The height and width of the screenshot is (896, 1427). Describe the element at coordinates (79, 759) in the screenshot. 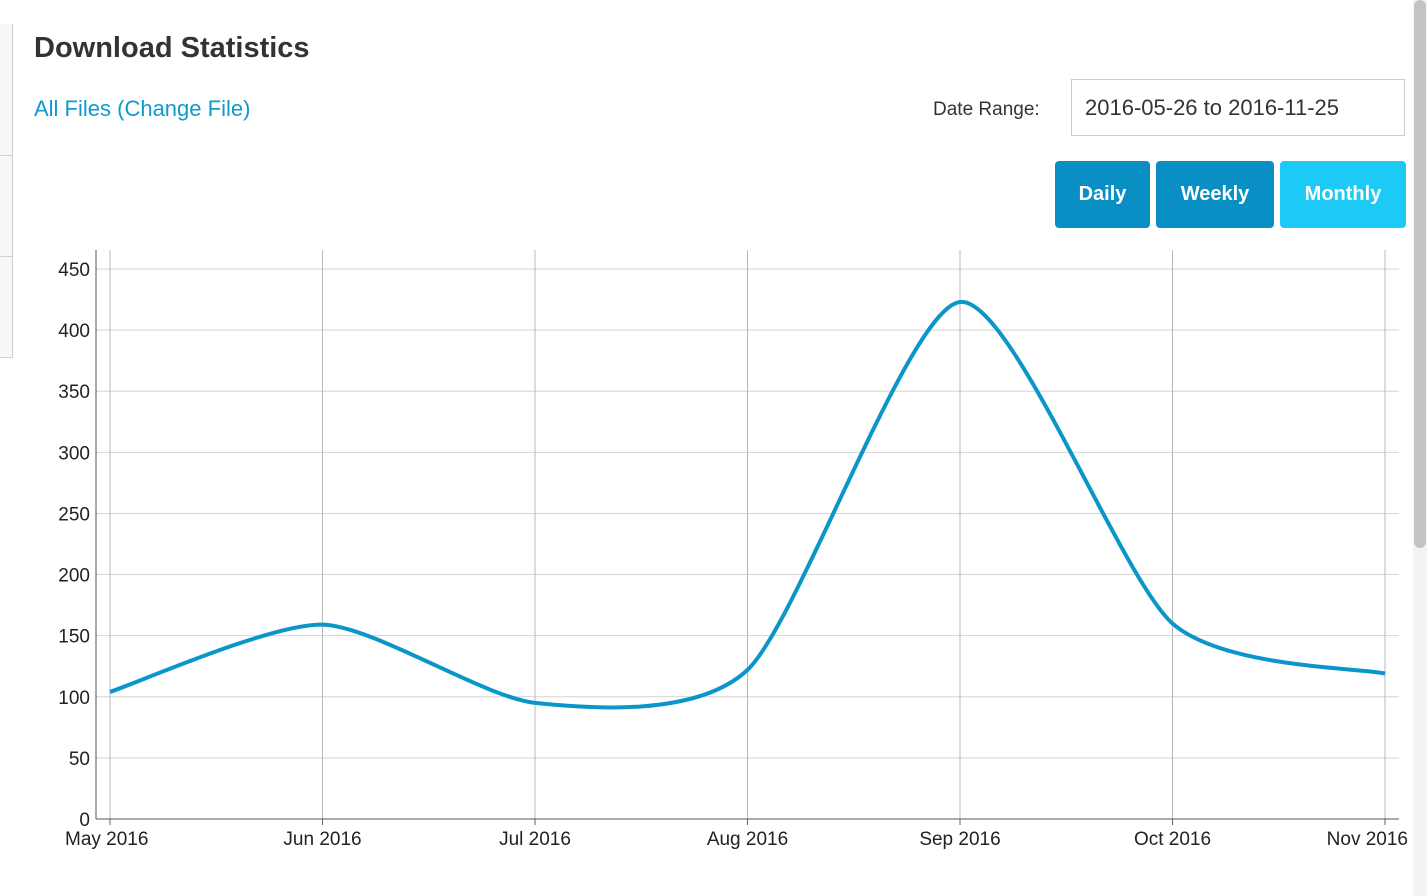

I see `y-tick-label: 50` at that location.